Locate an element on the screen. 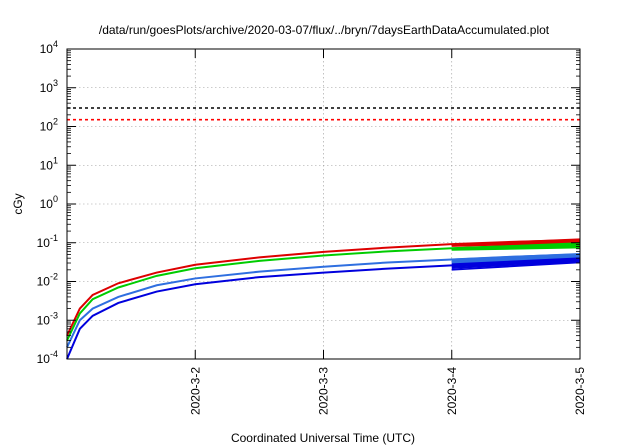 Image resolution: width=640 pixels, height=448 pixels. y-tick-label: 10⁻⁴ is located at coordinates (47, 357).